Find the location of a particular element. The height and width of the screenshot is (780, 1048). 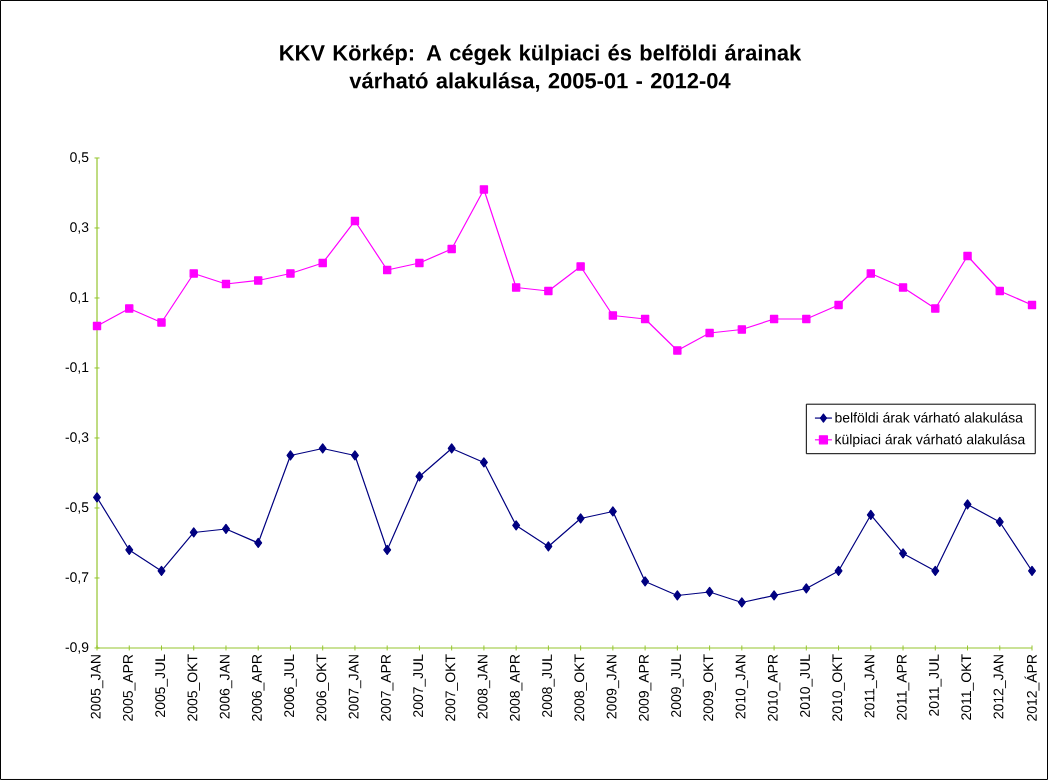

legend-label: külpiaci árak várható alakulása is located at coordinates (930, 440).